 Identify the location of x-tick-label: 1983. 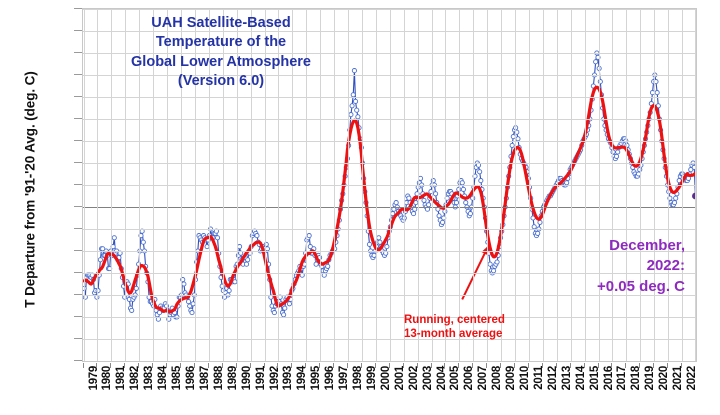
(149, 378).